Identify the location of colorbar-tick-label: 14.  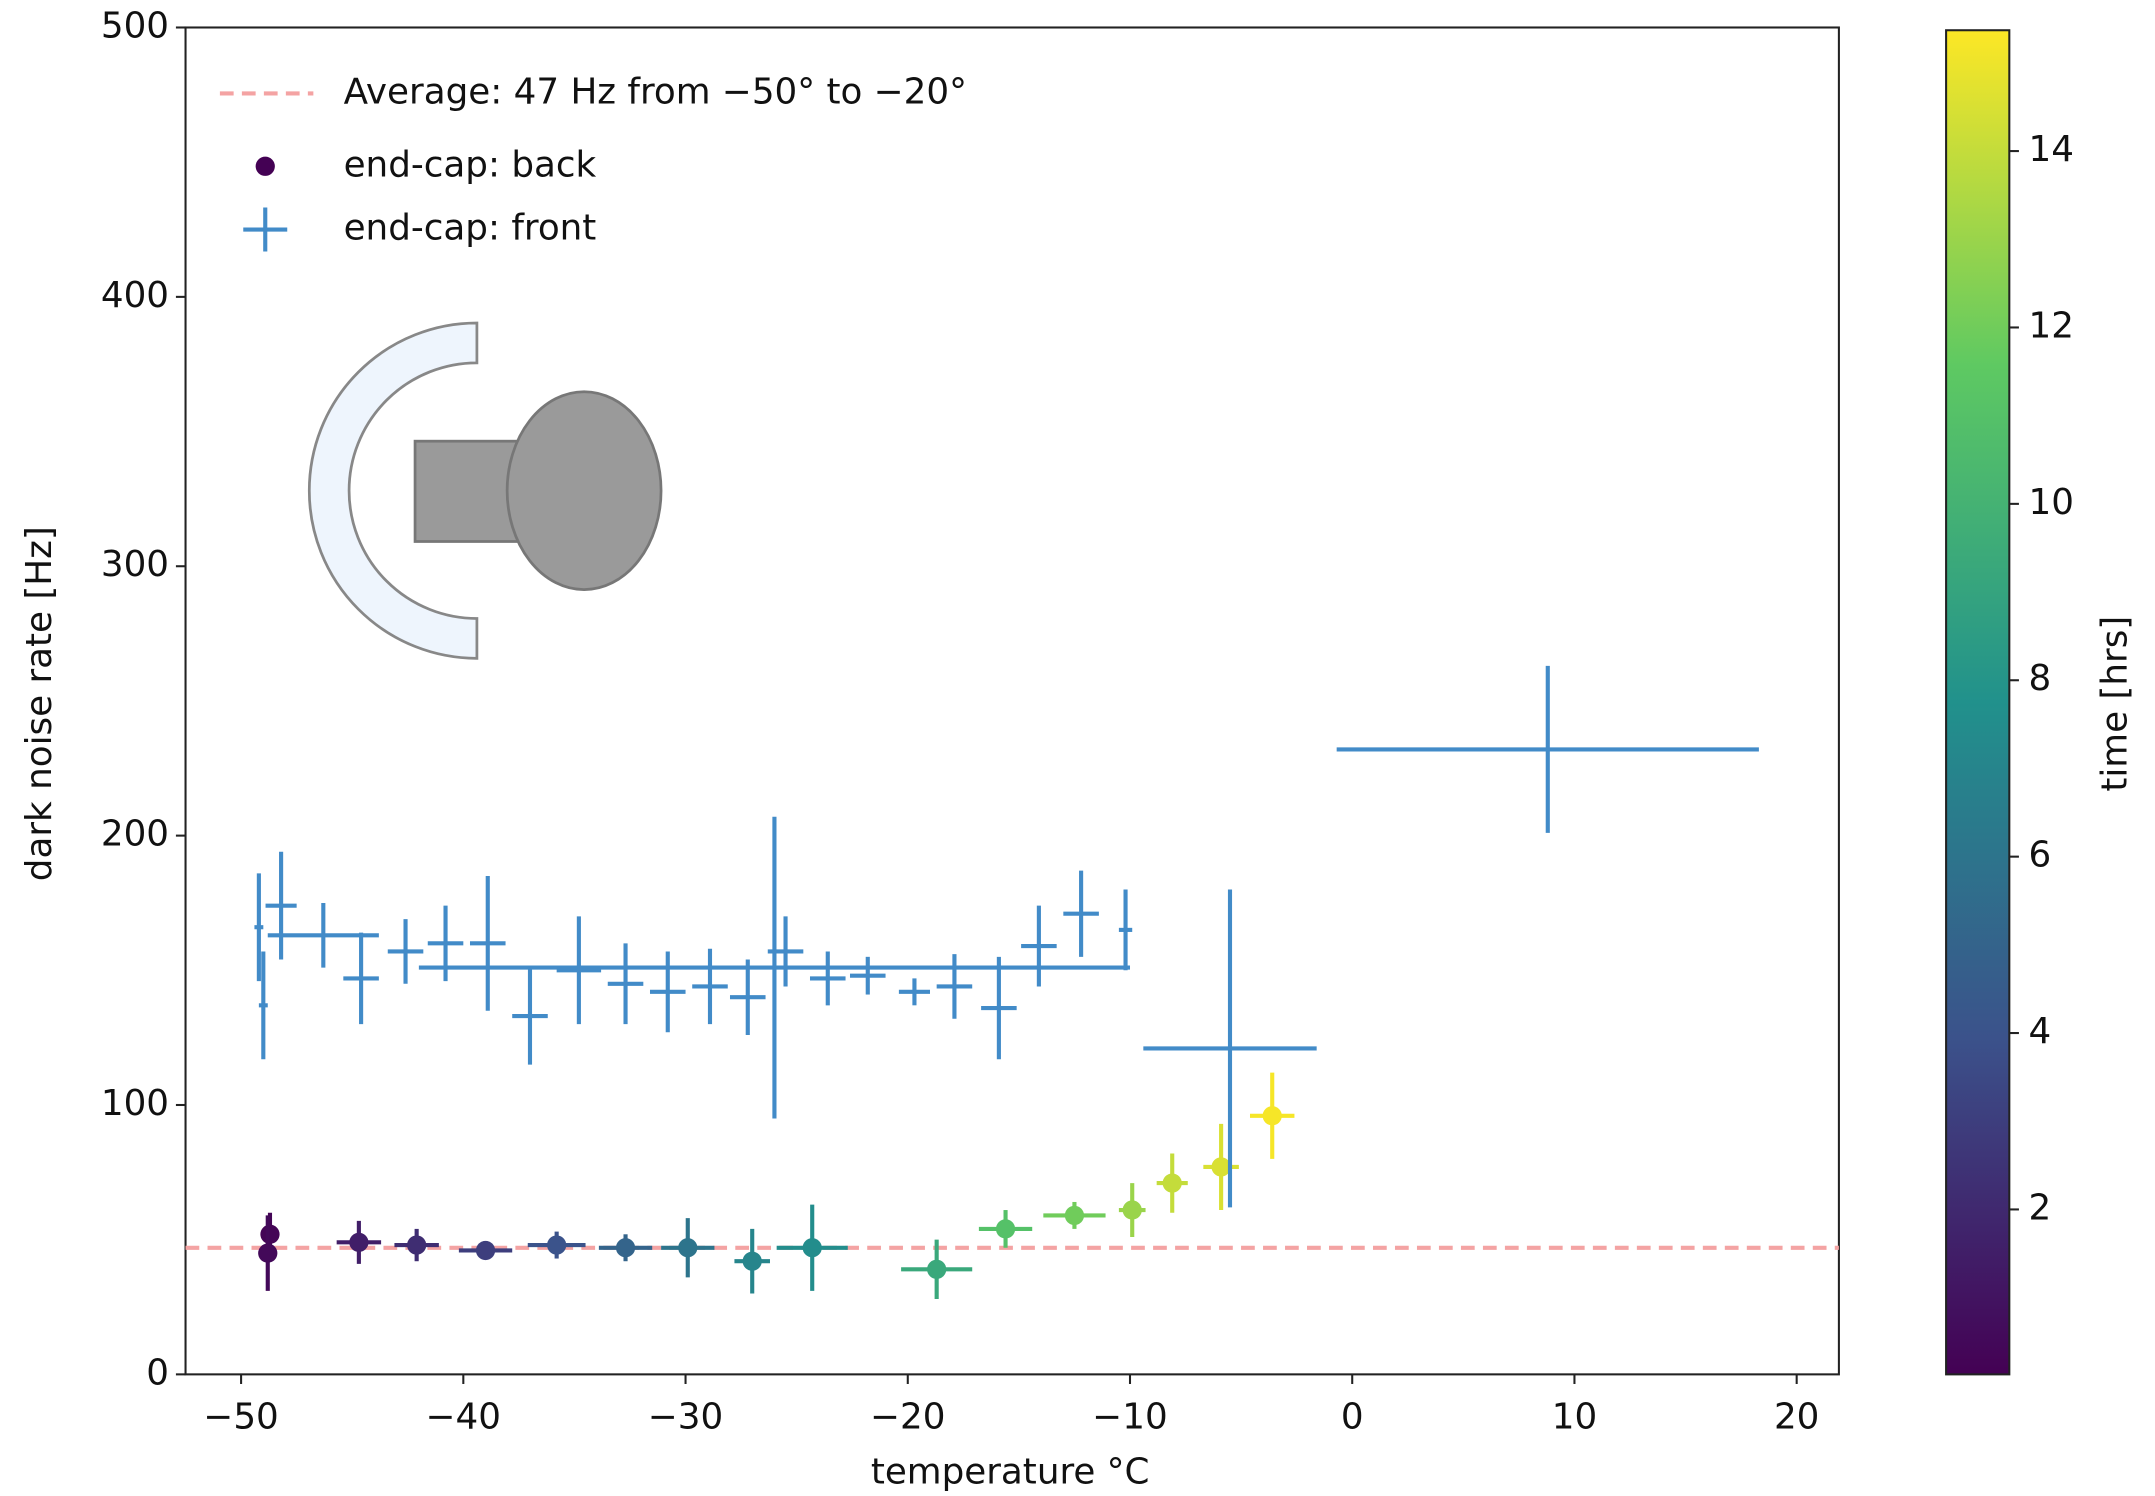
(2051, 149).